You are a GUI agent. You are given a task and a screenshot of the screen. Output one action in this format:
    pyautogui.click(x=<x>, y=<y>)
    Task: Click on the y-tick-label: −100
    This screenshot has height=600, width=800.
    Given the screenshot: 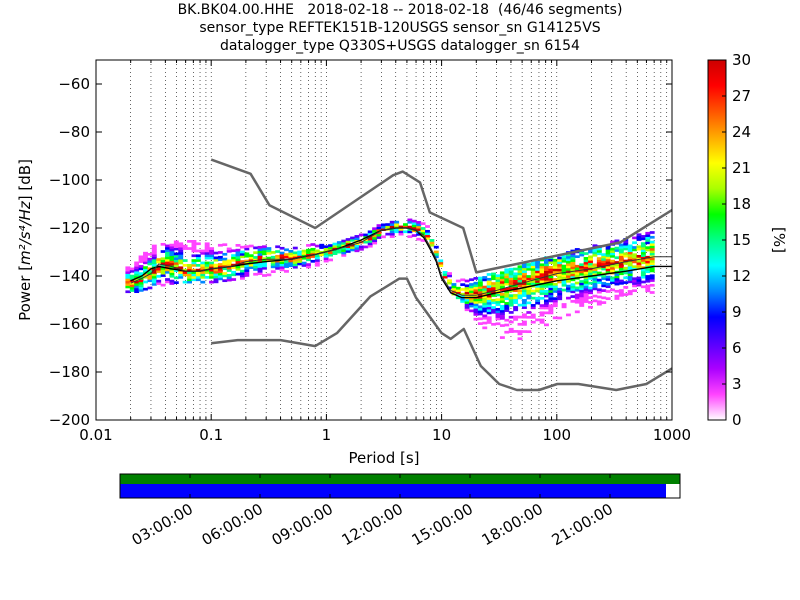 What is the action you would take?
    pyautogui.click(x=69, y=180)
    